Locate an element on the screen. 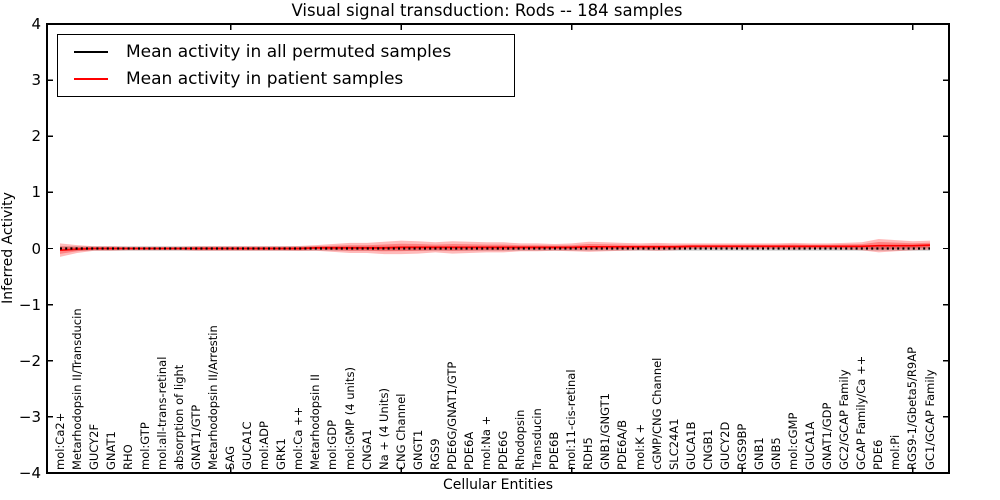 The image size is (1000, 500). x-tick-label: PDE6G/GNAT1/GTP is located at coordinates (451, 415).